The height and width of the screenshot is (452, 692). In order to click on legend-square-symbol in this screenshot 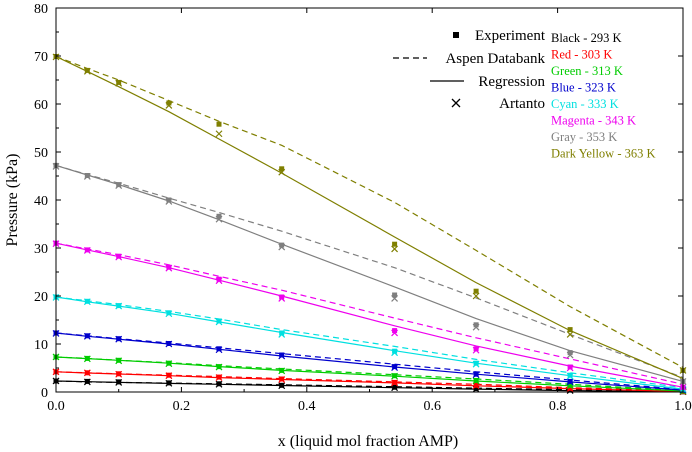, I will do `click(456, 35)`.